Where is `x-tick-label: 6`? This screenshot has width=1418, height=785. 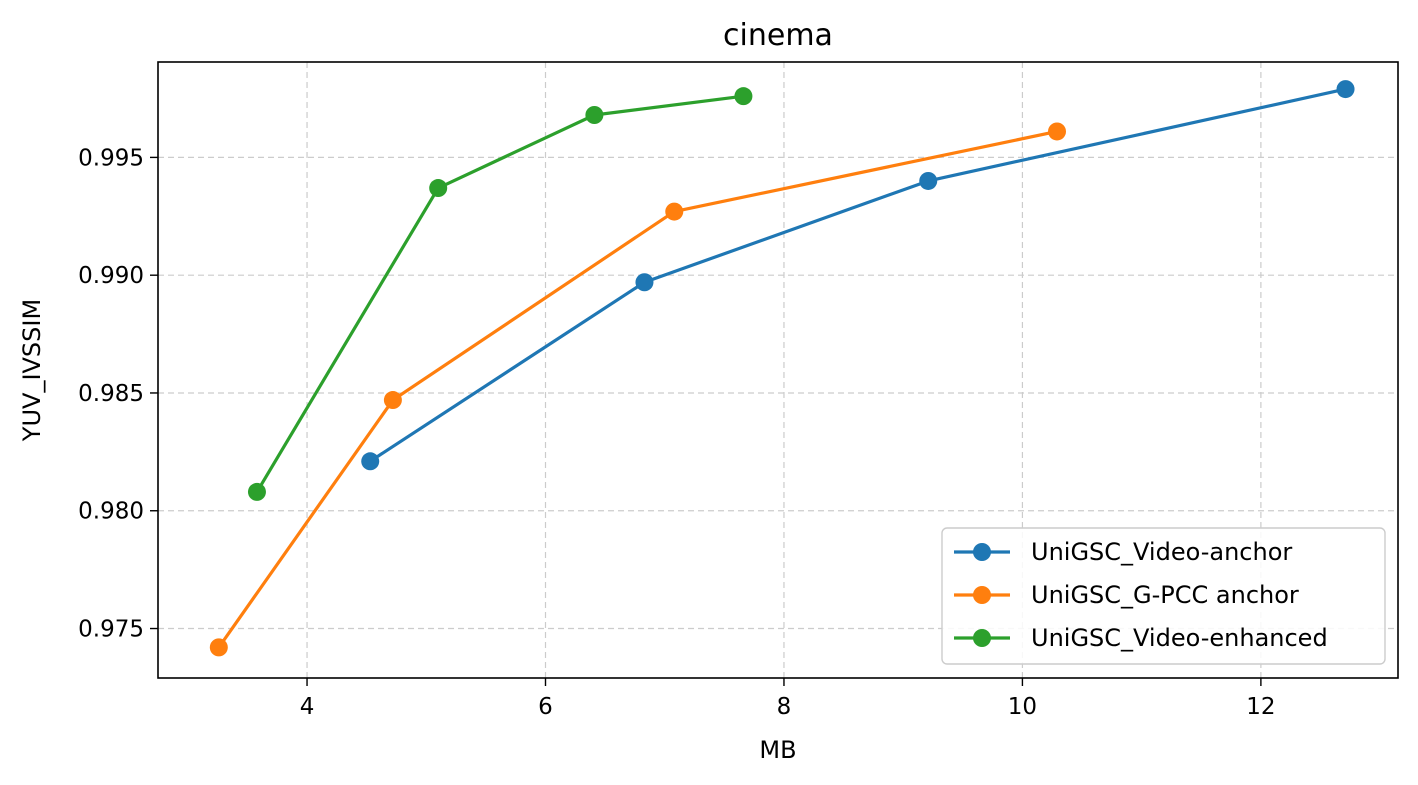 x-tick-label: 6 is located at coordinates (545, 707).